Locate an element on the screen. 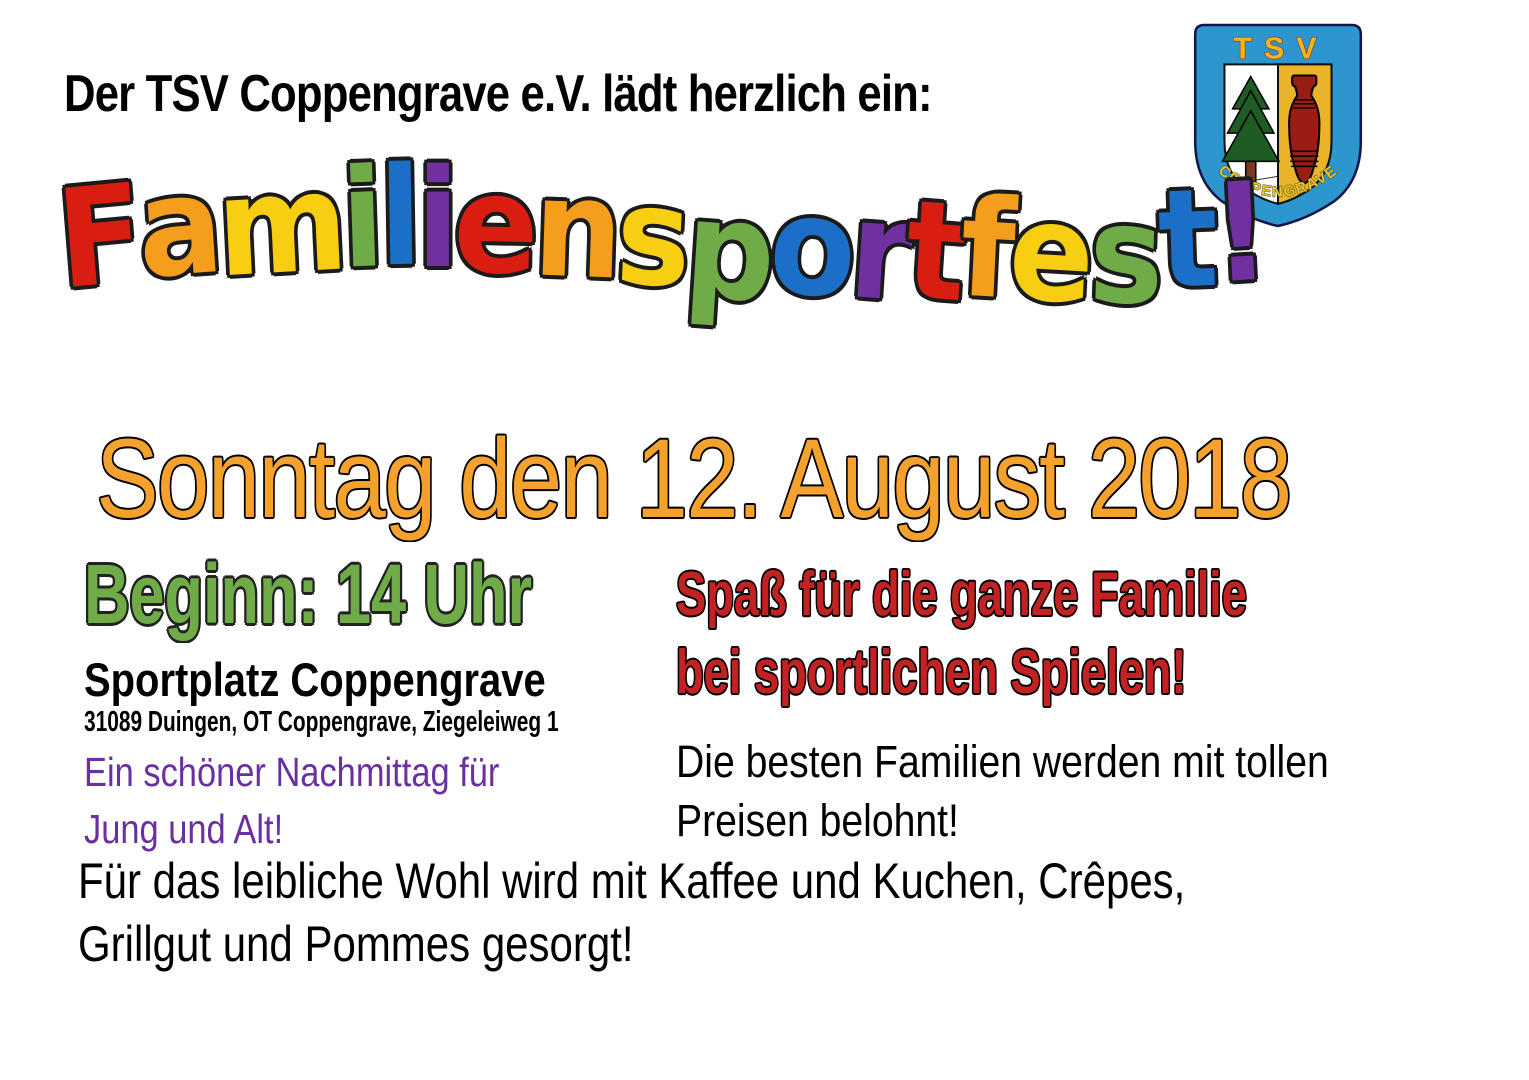 This screenshot has height=1080, width=1529. title-letter: r is located at coordinates (878, 252).